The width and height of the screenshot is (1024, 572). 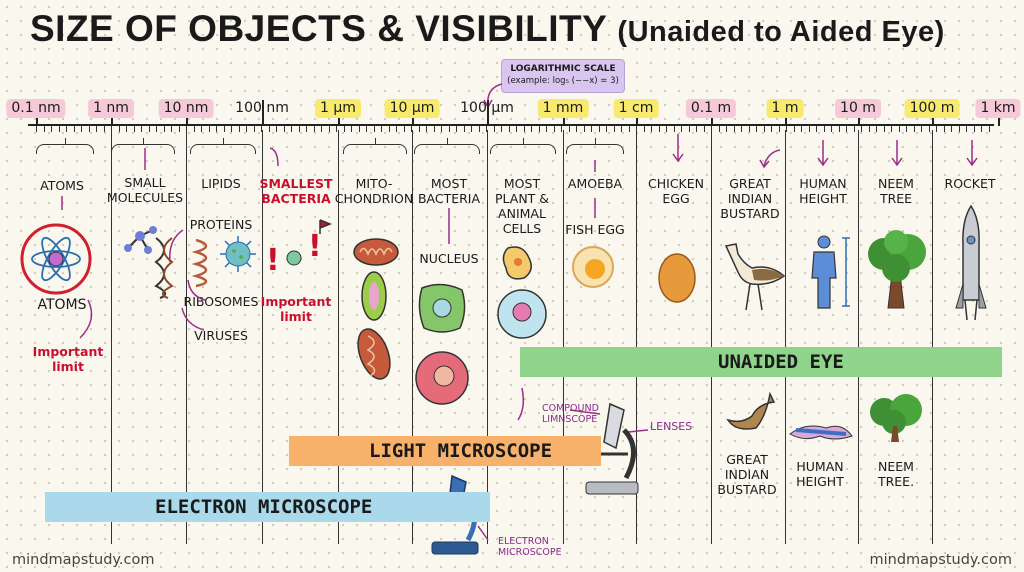 I want to click on label-viruses: VIRUSES, so click(x=221, y=335).